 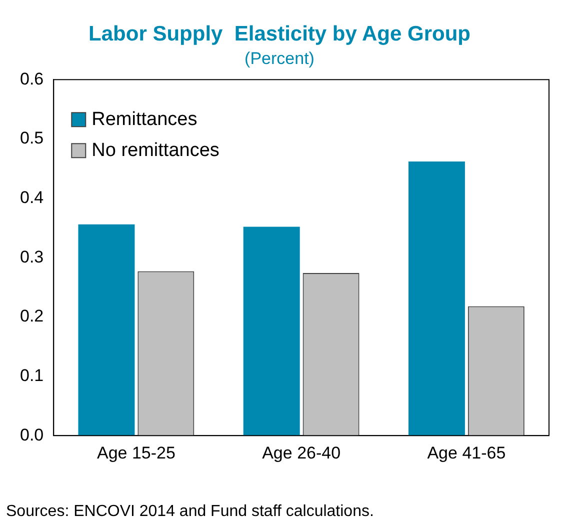 What do you see at coordinates (145, 119) in the screenshot?
I see `legend-label: Remittances` at bounding box center [145, 119].